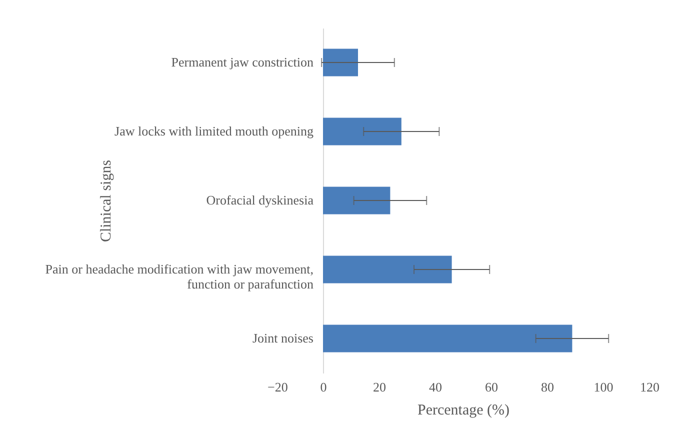  Describe the element at coordinates (278, 387) in the screenshot. I see `x-tick-label: −20` at that location.